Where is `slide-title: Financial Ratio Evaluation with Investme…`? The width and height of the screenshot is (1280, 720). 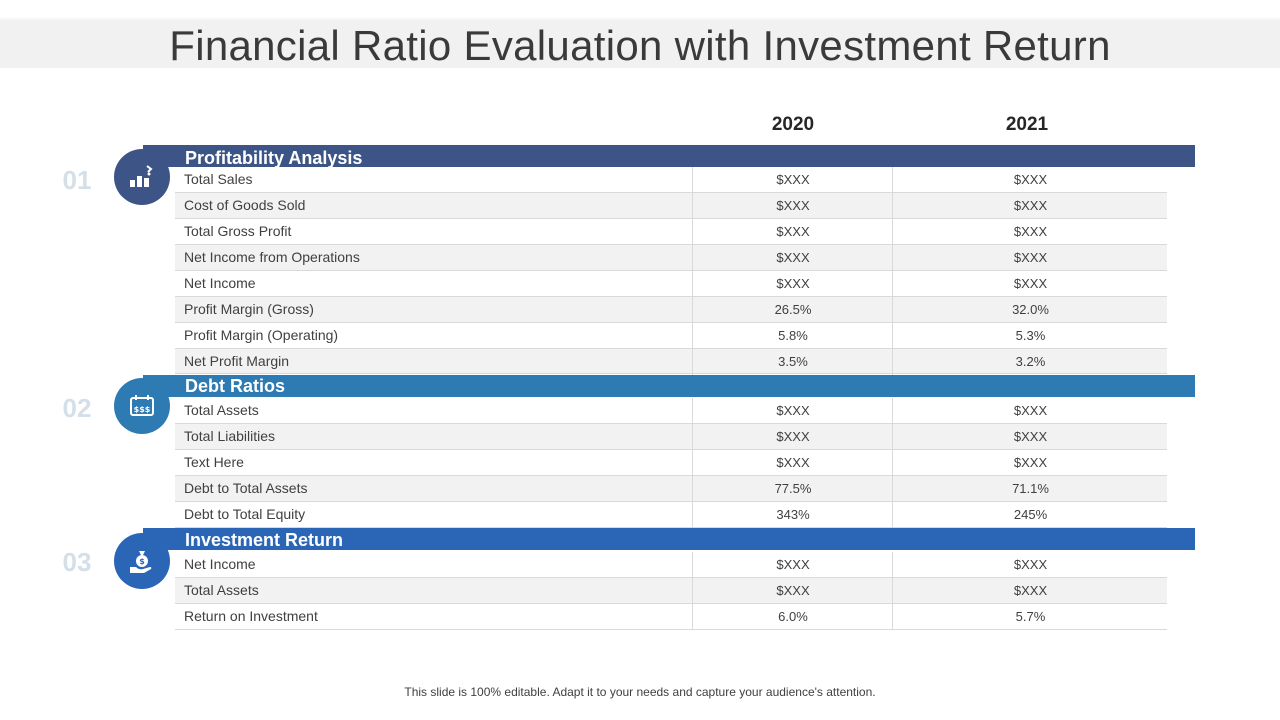 slide-title: Financial Ratio Evaluation with Investme… is located at coordinates (640, 45).